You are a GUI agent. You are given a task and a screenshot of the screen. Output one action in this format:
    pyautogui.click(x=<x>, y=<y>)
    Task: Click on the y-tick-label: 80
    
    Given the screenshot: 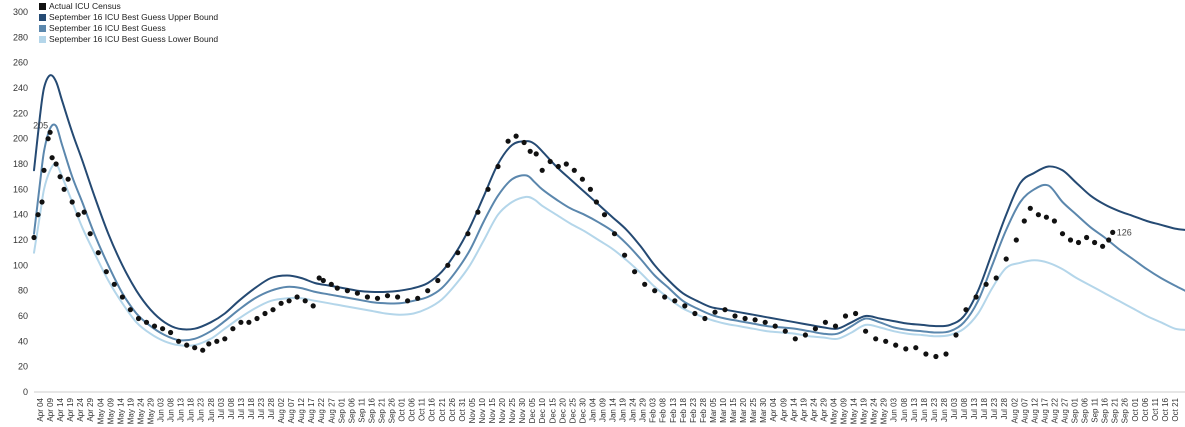 What is the action you would take?
    pyautogui.click(x=23, y=291)
    